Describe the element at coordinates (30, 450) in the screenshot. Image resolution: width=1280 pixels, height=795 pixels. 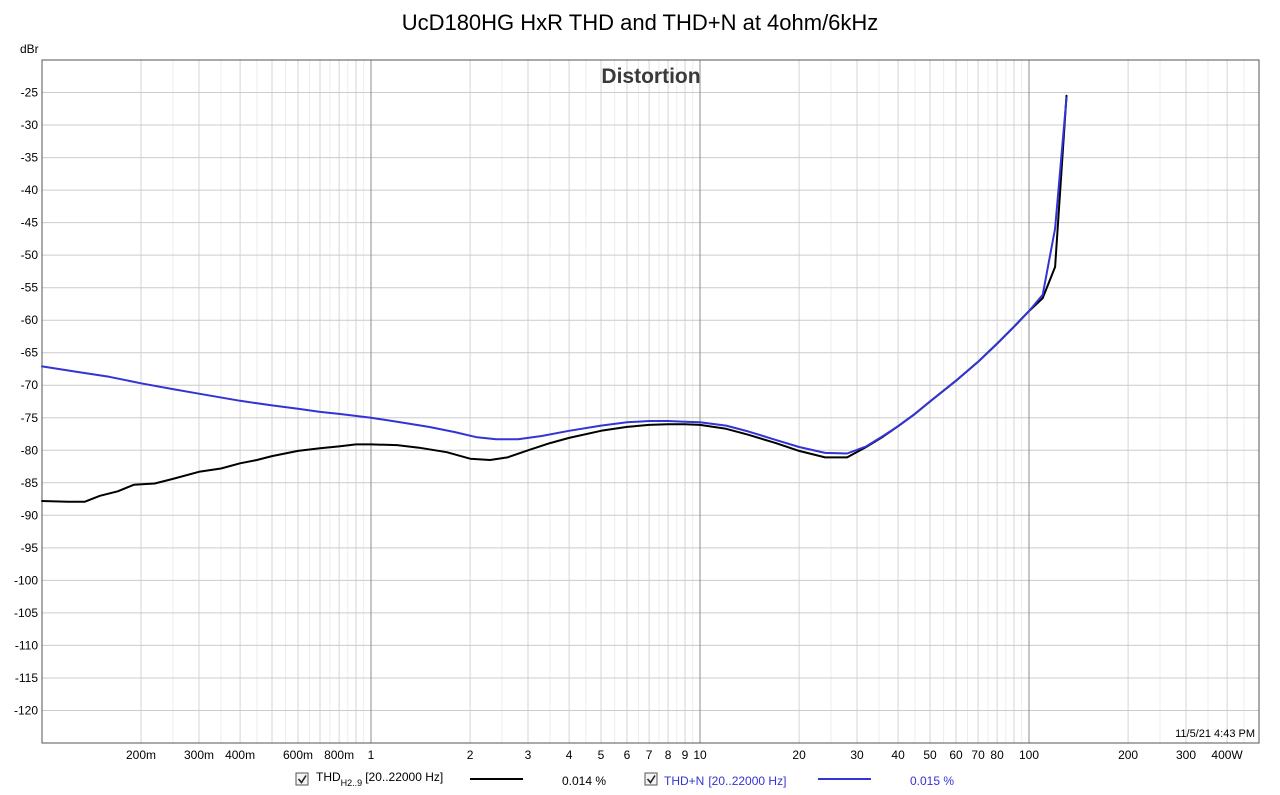
I see `y-tick-label: -80` at that location.